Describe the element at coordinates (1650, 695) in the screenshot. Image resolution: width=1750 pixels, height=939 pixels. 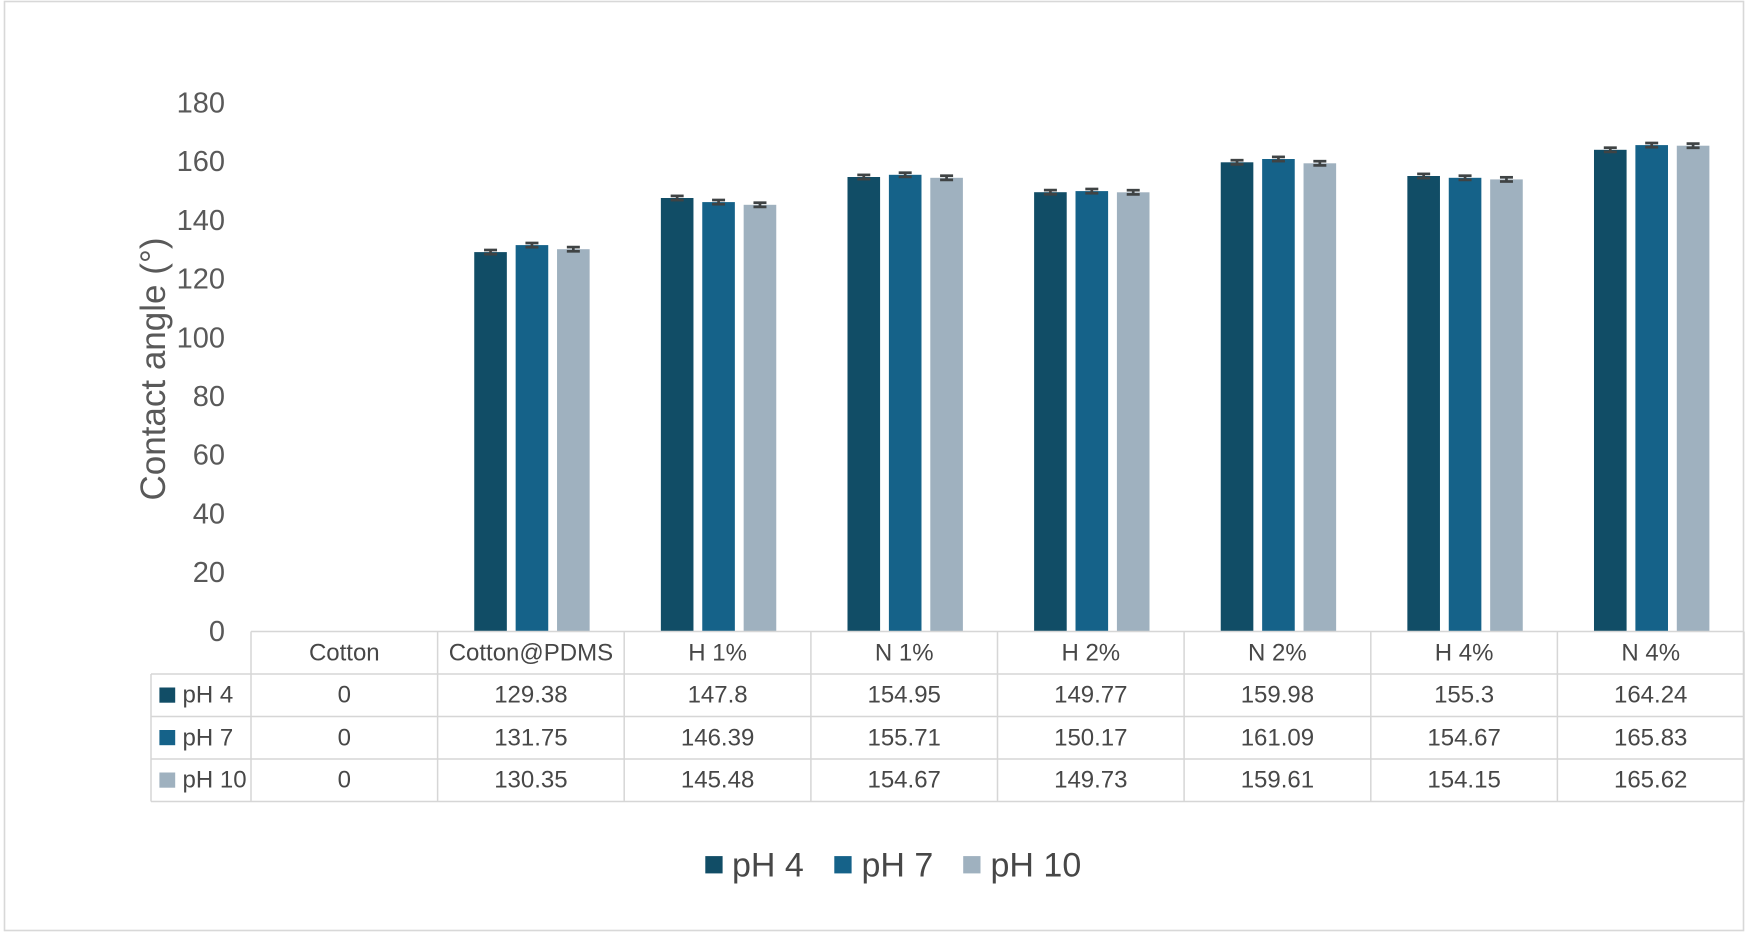
I see `svg-text: 164.24` at that location.